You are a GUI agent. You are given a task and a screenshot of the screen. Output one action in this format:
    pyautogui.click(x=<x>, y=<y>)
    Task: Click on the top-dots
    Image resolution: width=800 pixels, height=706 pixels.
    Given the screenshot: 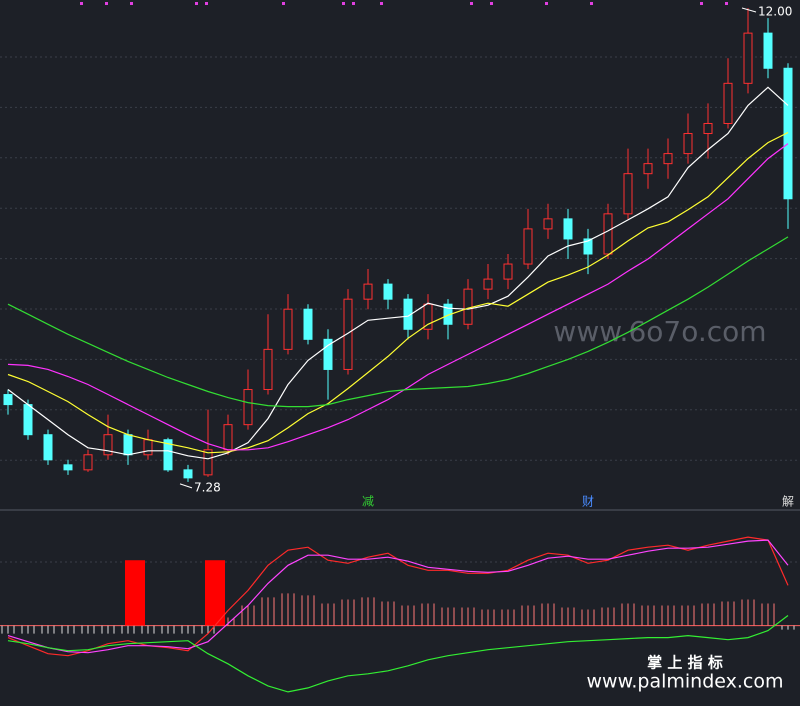 What is the action you would take?
    pyautogui.click(x=404, y=3)
    